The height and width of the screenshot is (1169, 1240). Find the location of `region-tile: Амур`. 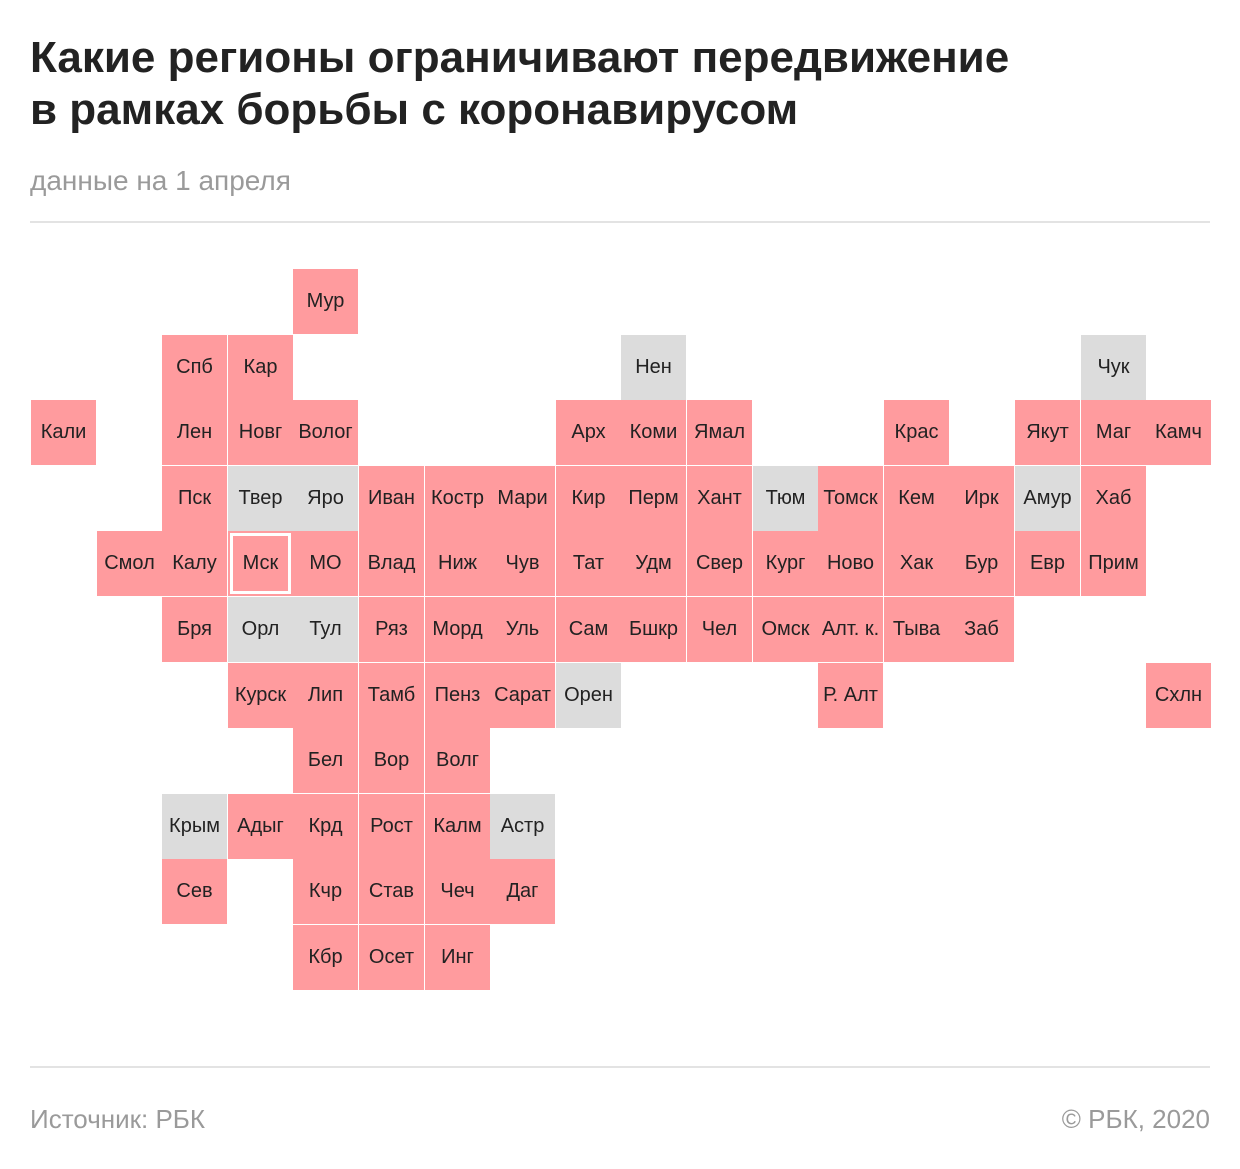

region-tile: Амур is located at coordinates (1047, 498).